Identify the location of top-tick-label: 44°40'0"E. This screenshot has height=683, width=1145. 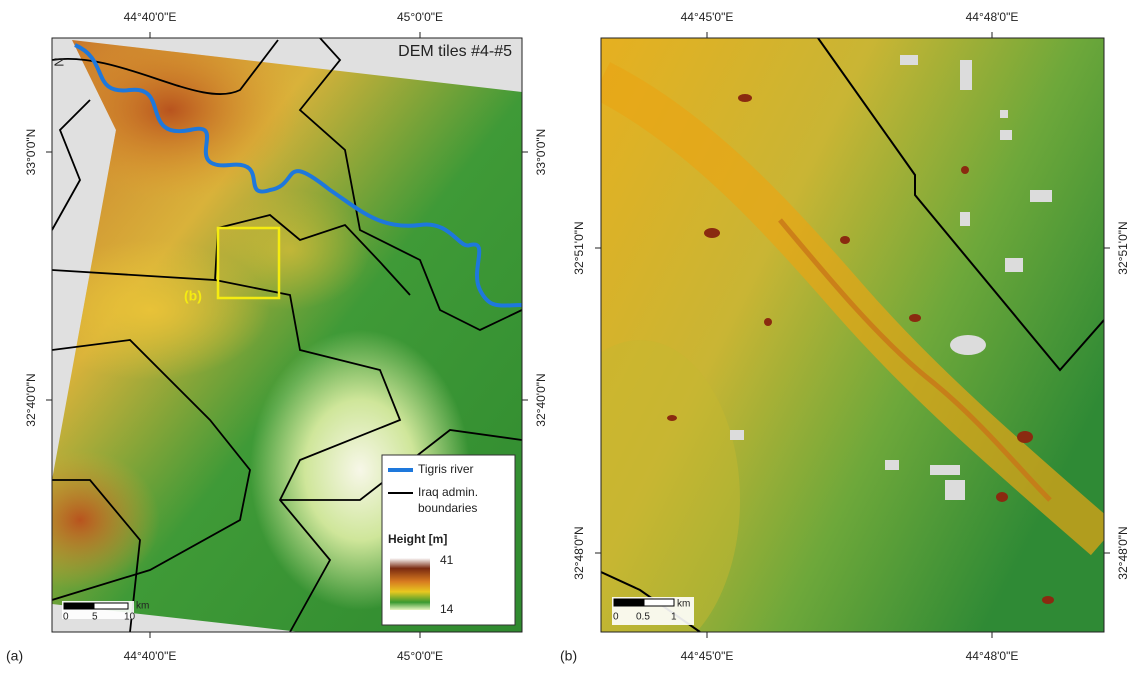
(150, 17).